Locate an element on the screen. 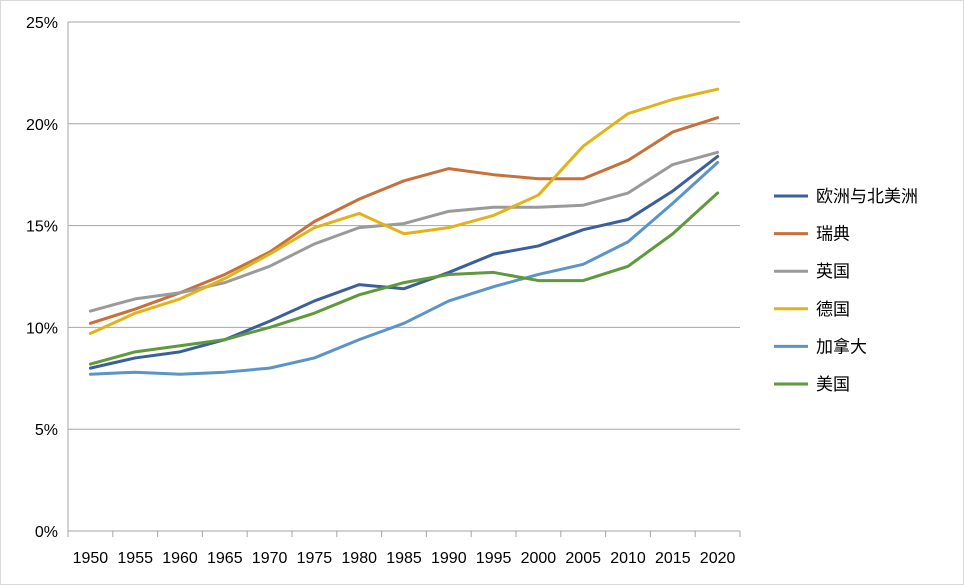 Image resolution: width=964 pixels, height=585 pixels. x-tick-label: 2000 is located at coordinates (539, 558).